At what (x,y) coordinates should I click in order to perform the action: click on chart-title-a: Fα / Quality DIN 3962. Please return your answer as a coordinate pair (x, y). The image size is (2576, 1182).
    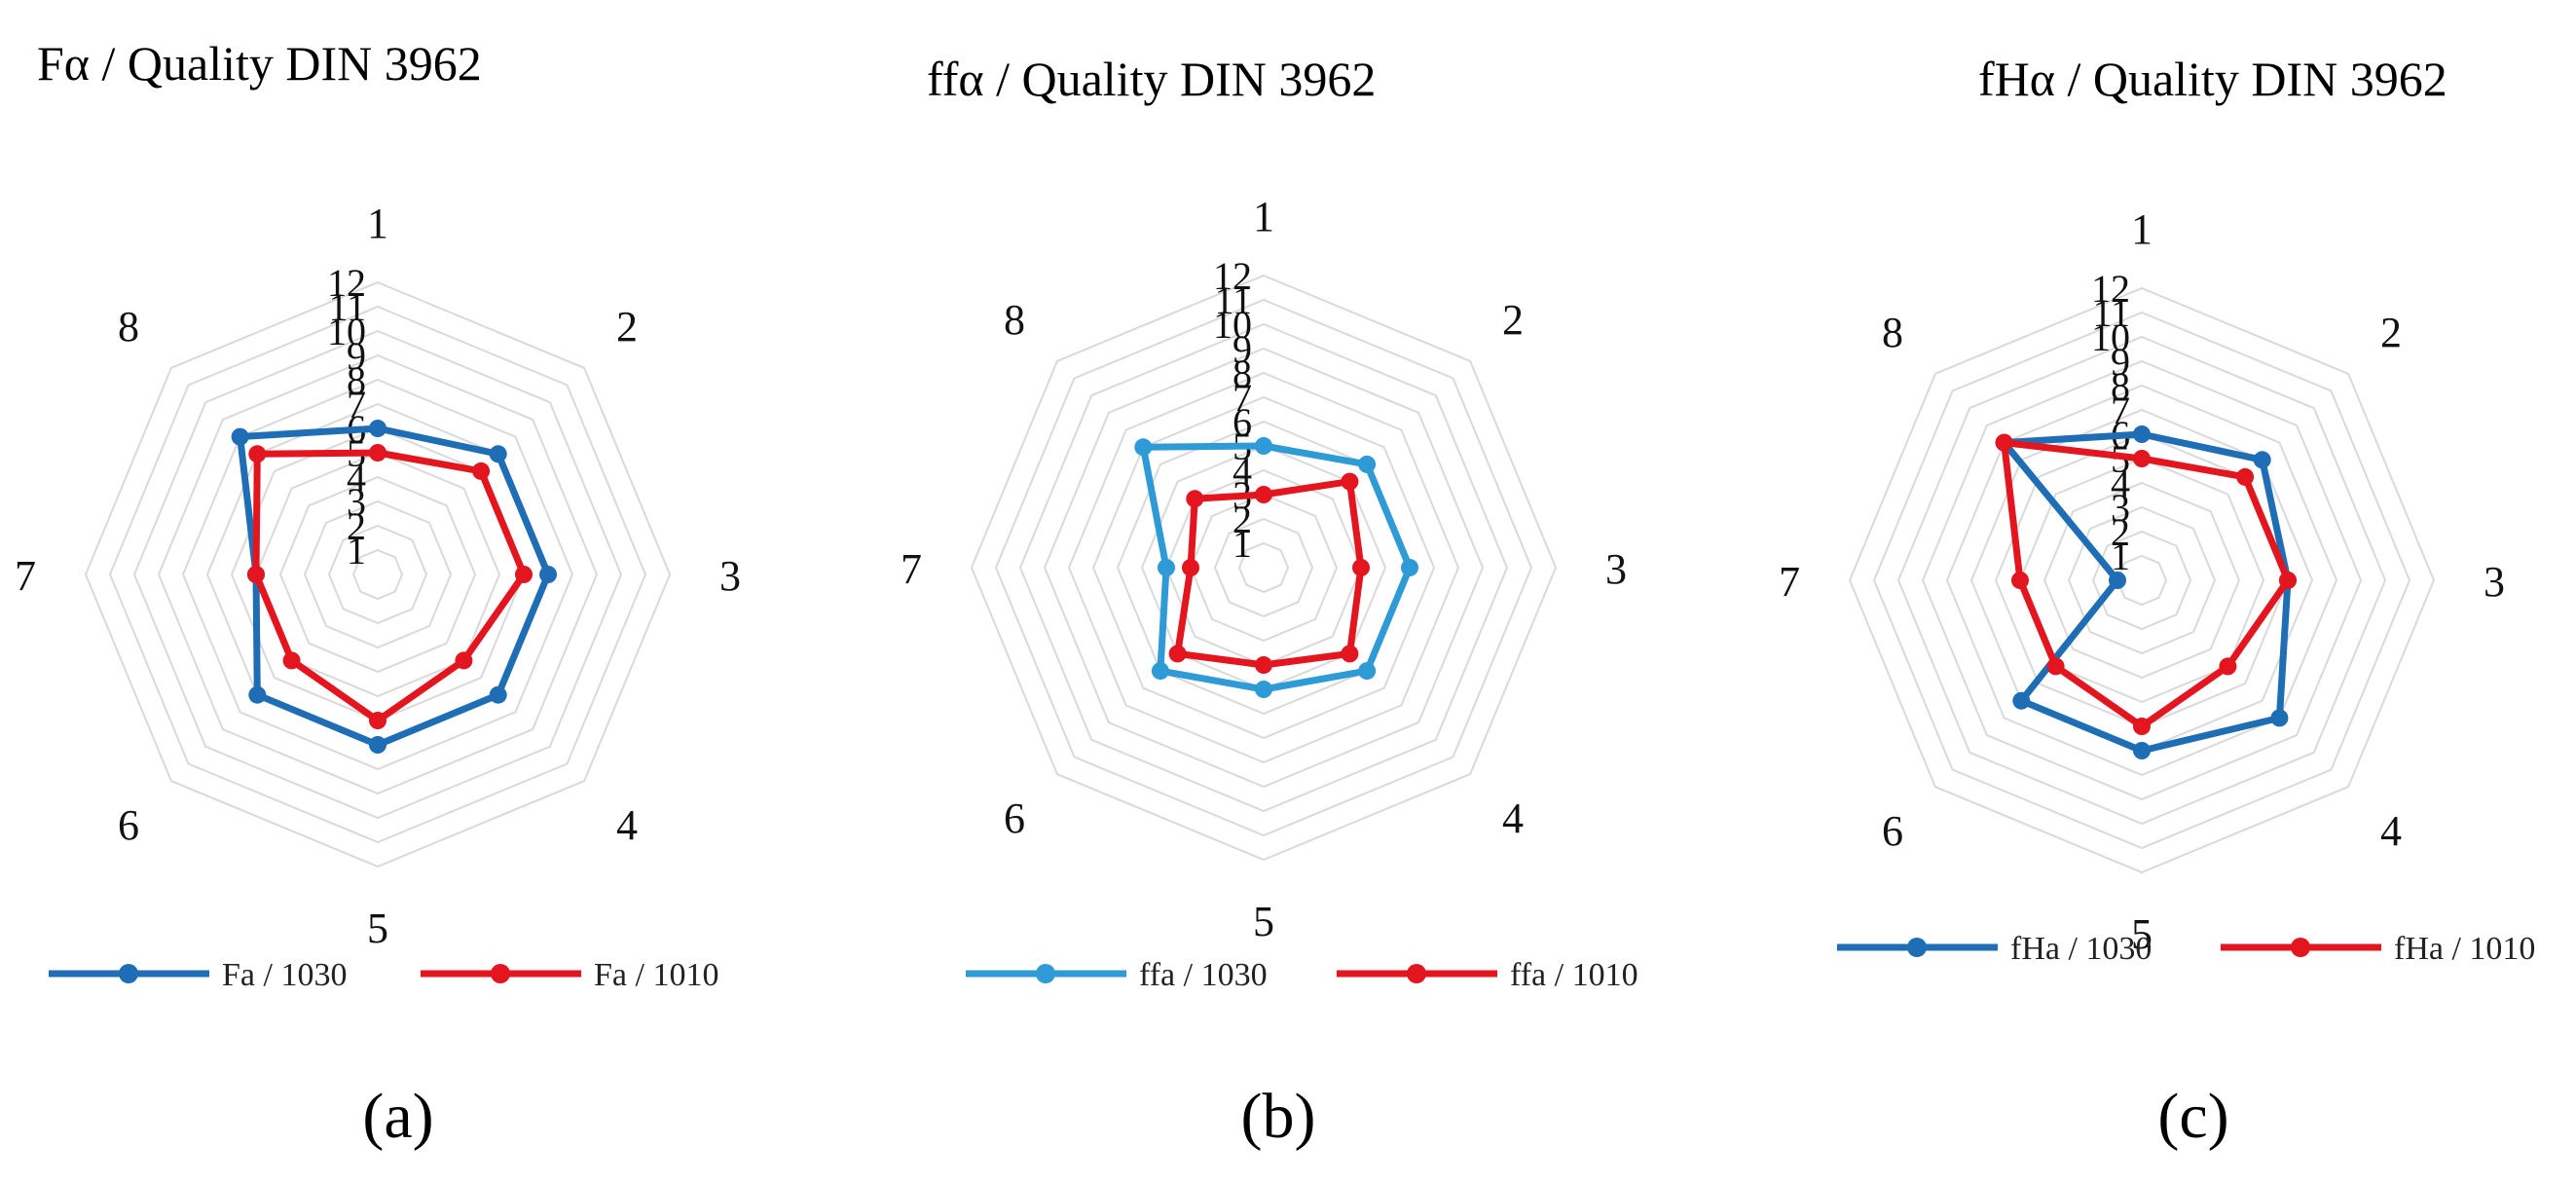
    Looking at the image, I should click on (259, 63).